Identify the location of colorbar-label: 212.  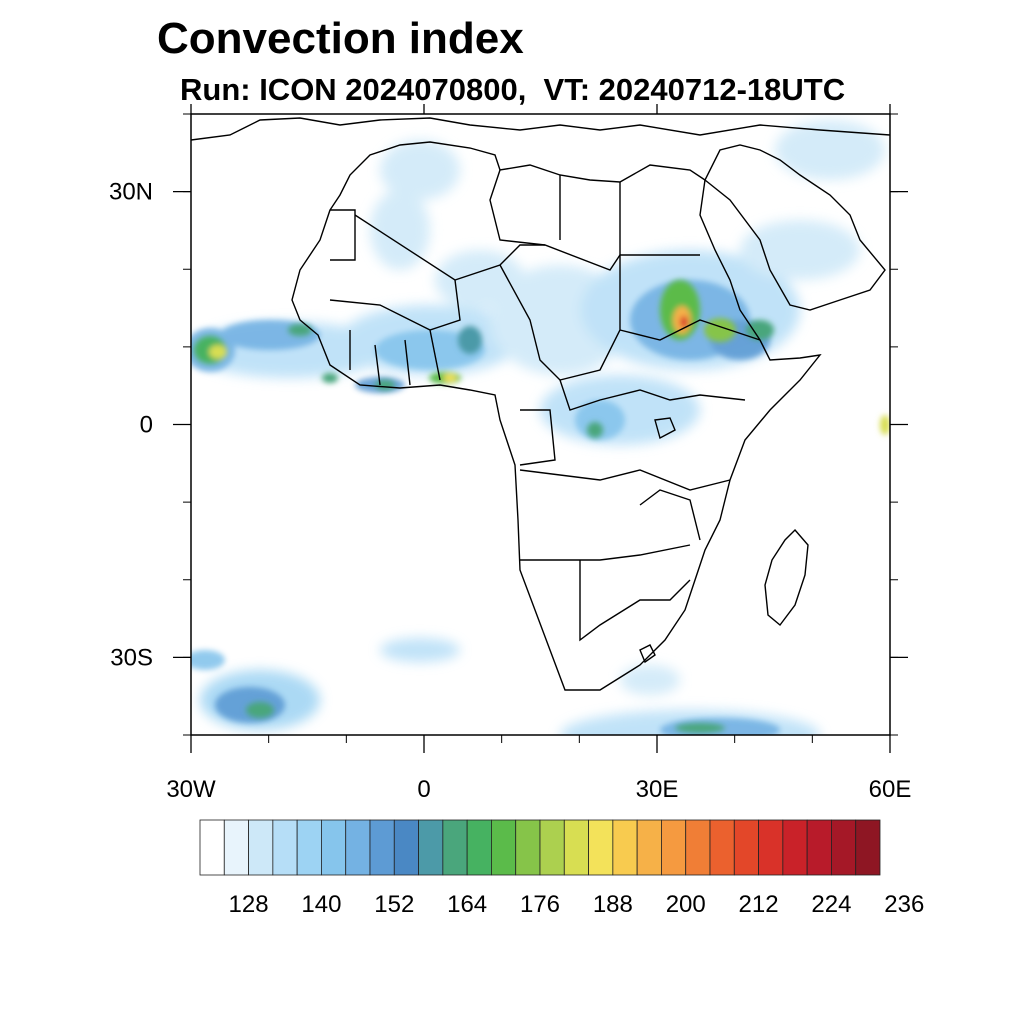
(759, 904).